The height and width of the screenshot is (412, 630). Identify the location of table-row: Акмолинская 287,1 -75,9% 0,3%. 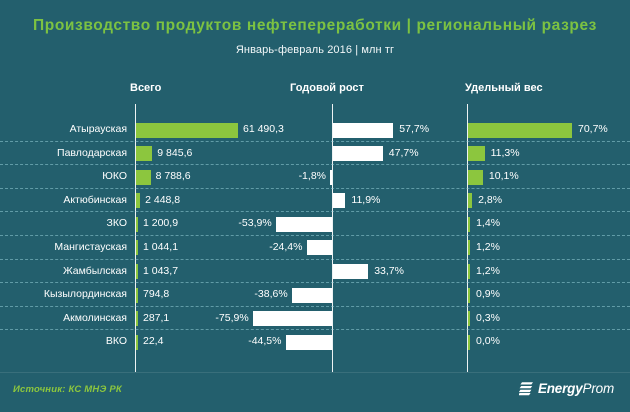
(315, 319).